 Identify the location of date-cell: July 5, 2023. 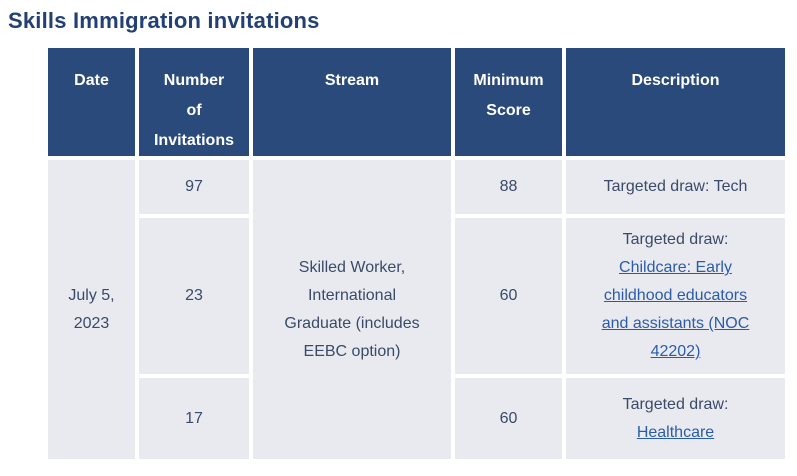
(91, 309).